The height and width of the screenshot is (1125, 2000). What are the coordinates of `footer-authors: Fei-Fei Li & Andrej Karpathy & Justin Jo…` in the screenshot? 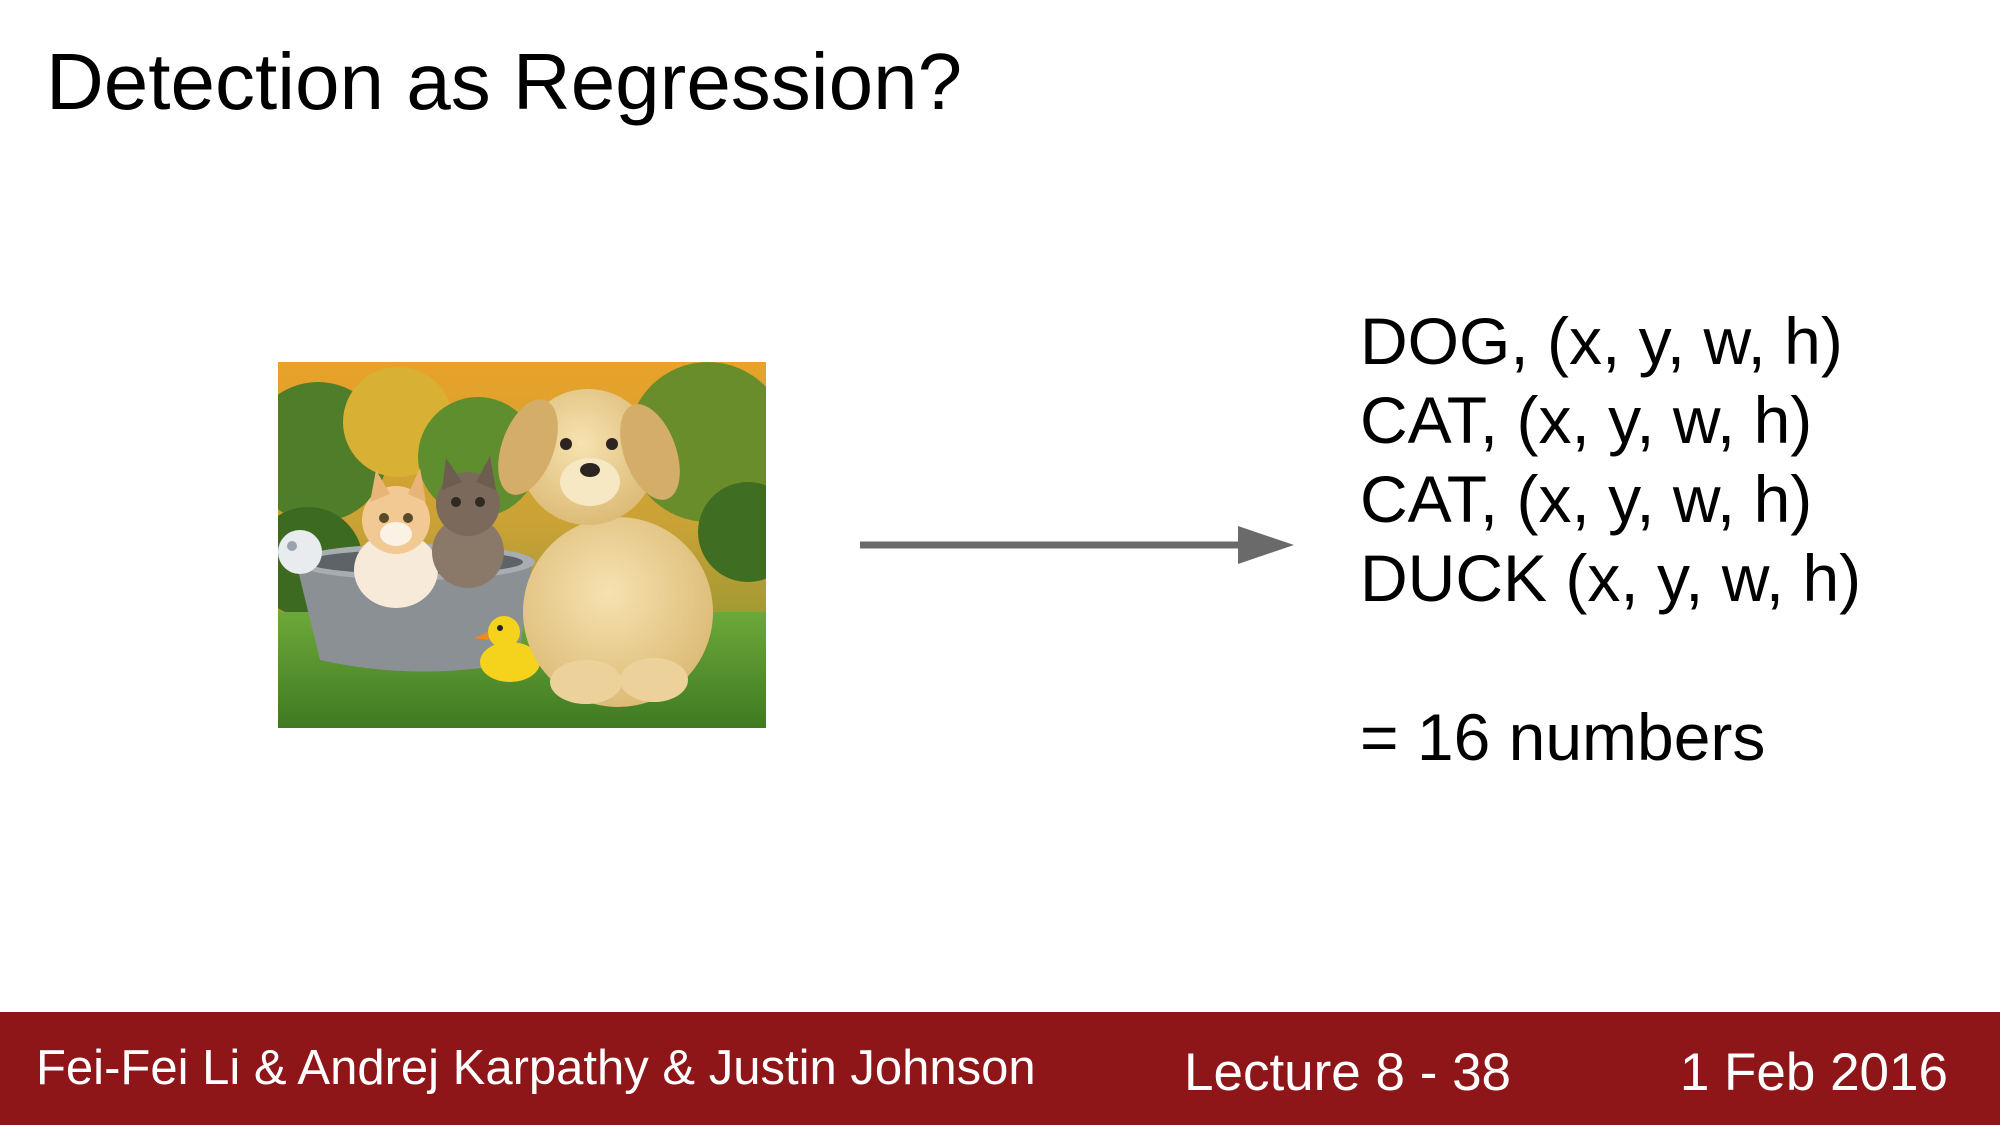 It's located at (536, 1068).